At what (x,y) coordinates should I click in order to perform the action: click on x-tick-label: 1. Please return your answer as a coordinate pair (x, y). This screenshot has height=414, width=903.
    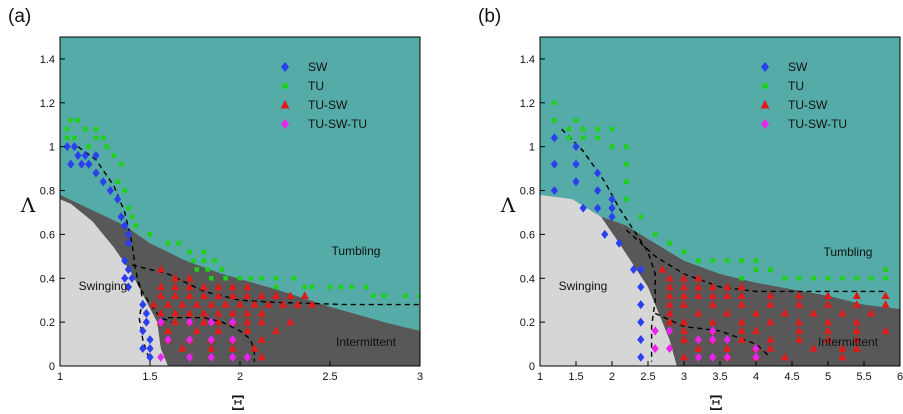
    Looking at the image, I should click on (60, 377).